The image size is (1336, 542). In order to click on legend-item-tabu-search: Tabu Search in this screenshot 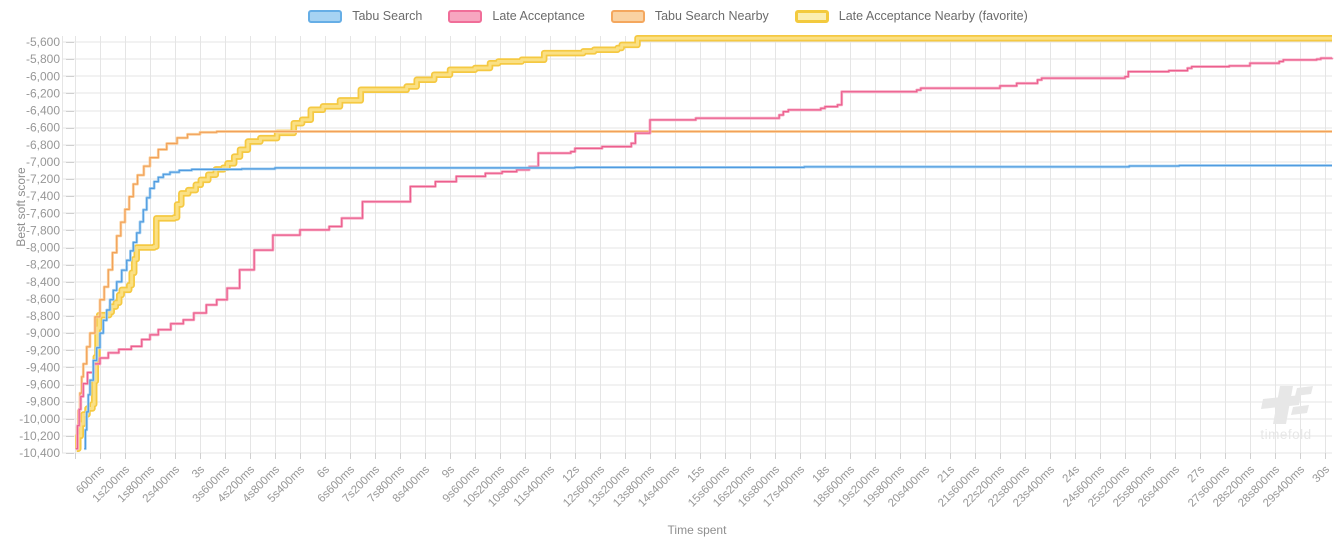, I will do `click(365, 16)`.